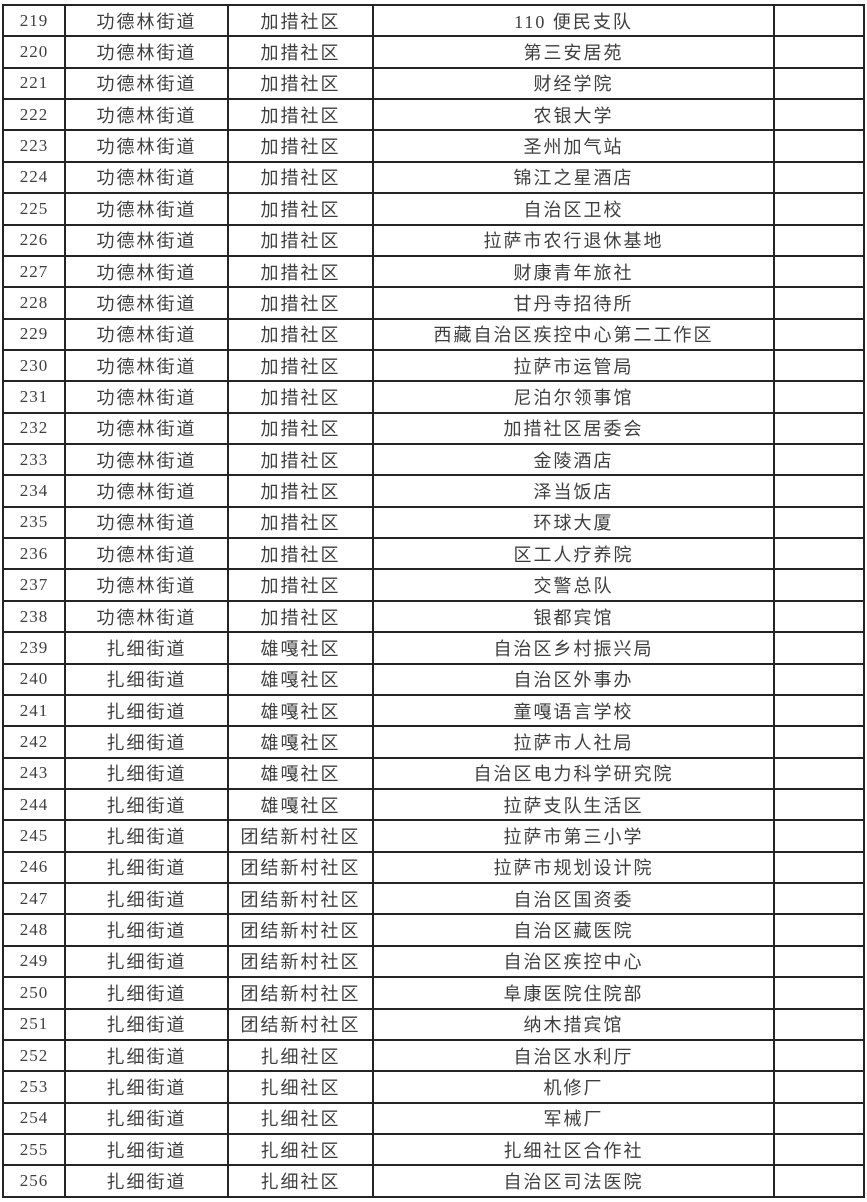 Image resolution: width=867 pixels, height=1202 pixels. What do you see at coordinates (433, 177) in the screenshot?
I see `table-row: 224 功德林街道 加措社区 锦江之星酒店` at bounding box center [433, 177].